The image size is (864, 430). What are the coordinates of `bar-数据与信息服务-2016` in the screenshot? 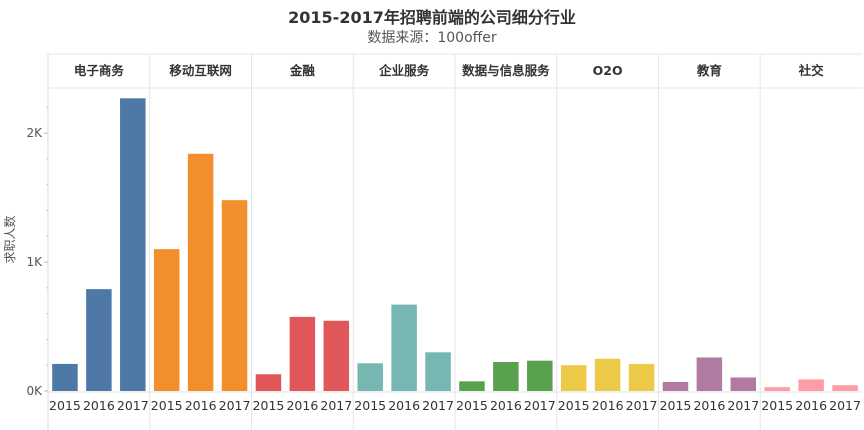 It's located at (506, 376).